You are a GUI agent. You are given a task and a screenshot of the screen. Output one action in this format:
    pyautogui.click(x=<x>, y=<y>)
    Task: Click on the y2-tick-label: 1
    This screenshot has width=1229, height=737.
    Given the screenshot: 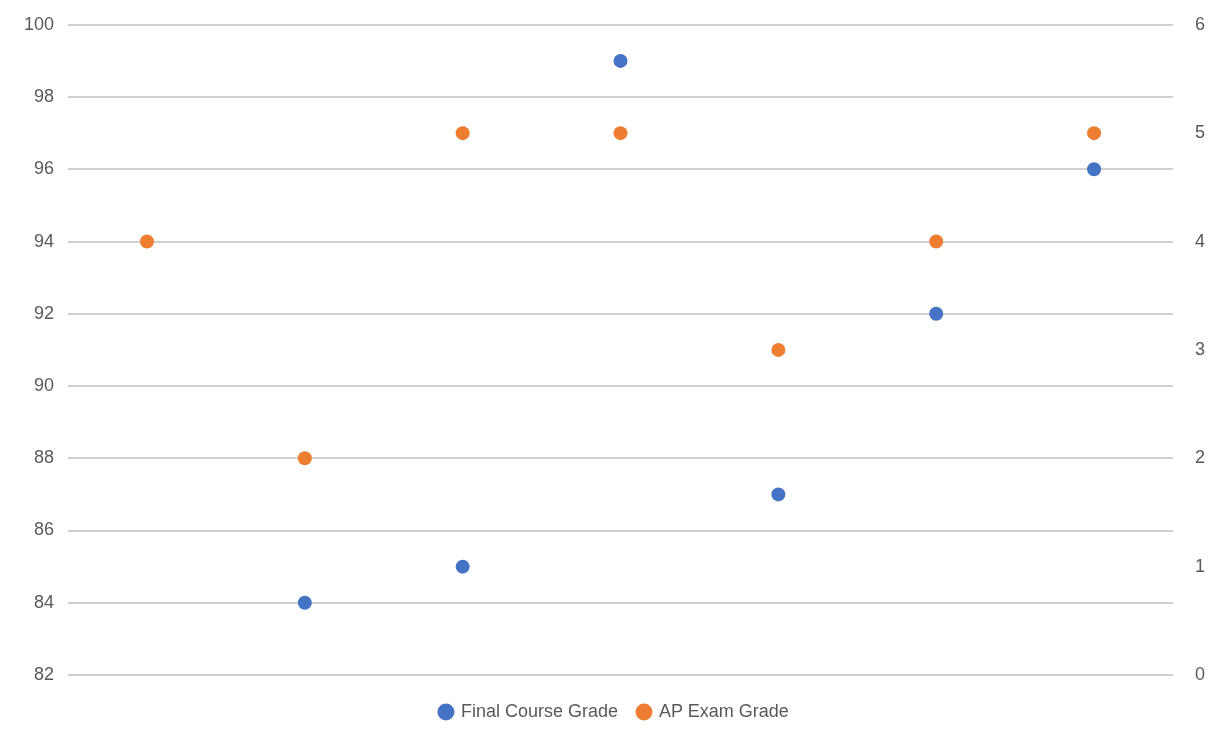 What is the action you would take?
    pyautogui.click(x=1199, y=565)
    